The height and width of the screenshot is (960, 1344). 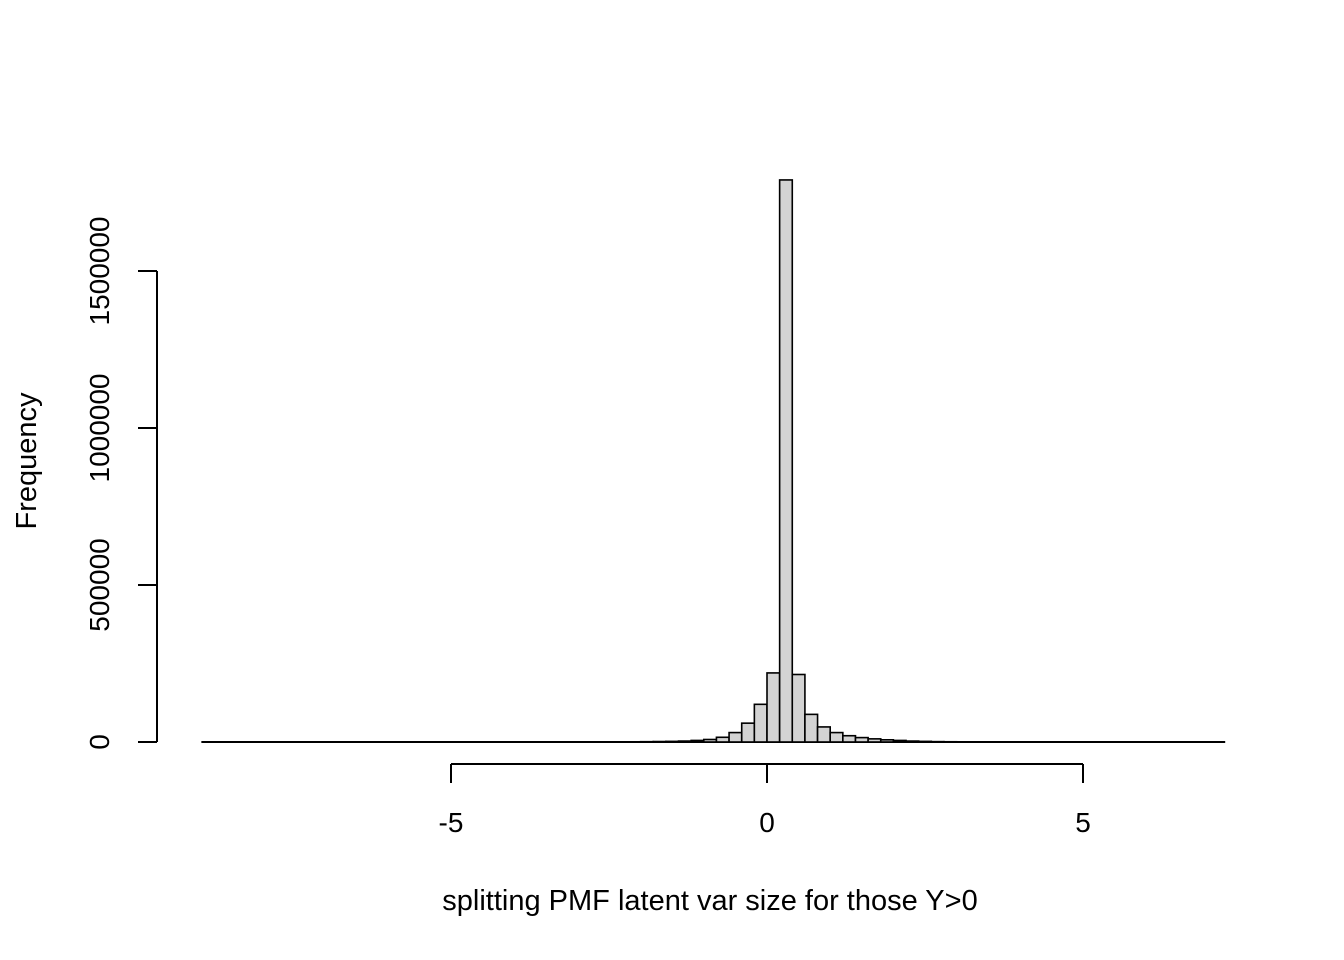 I want to click on x-tick-label-0: -5, so click(x=451, y=822).